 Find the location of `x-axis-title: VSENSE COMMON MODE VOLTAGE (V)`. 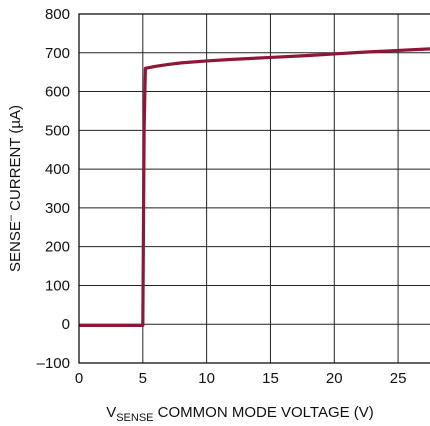

x-axis-title: VSENSE COMMON MODE VOLTAGE (V) is located at coordinates (240, 414).